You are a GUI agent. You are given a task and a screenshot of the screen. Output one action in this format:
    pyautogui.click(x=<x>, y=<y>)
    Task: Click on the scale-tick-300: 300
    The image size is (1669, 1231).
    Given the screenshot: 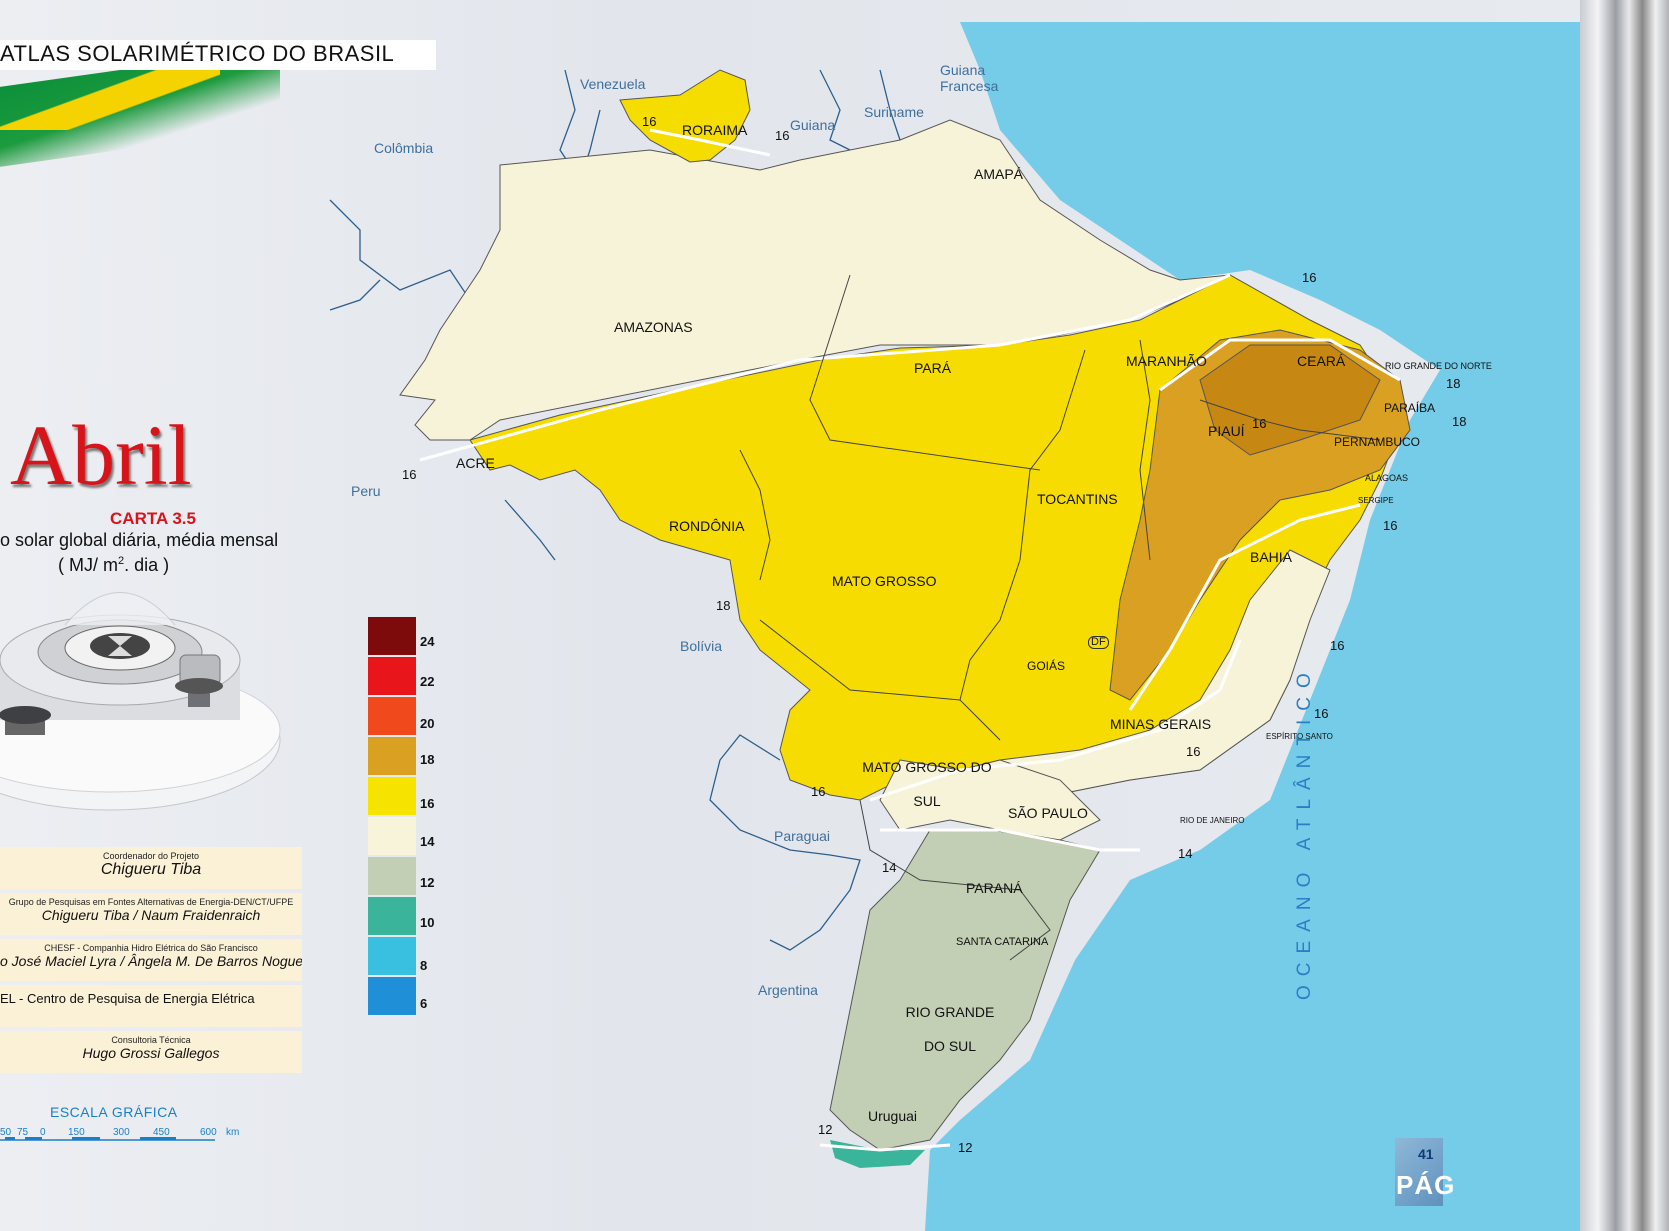 What is the action you would take?
    pyautogui.click(x=121, y=1132)
    